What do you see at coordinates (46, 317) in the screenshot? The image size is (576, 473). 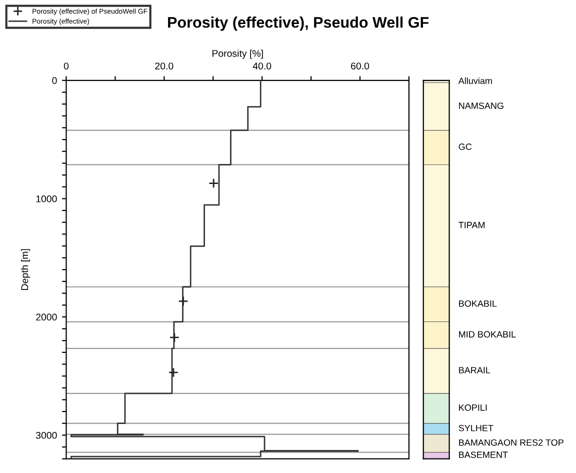 I see `y-tick-label: 2000` at bounding box center [46, 317].